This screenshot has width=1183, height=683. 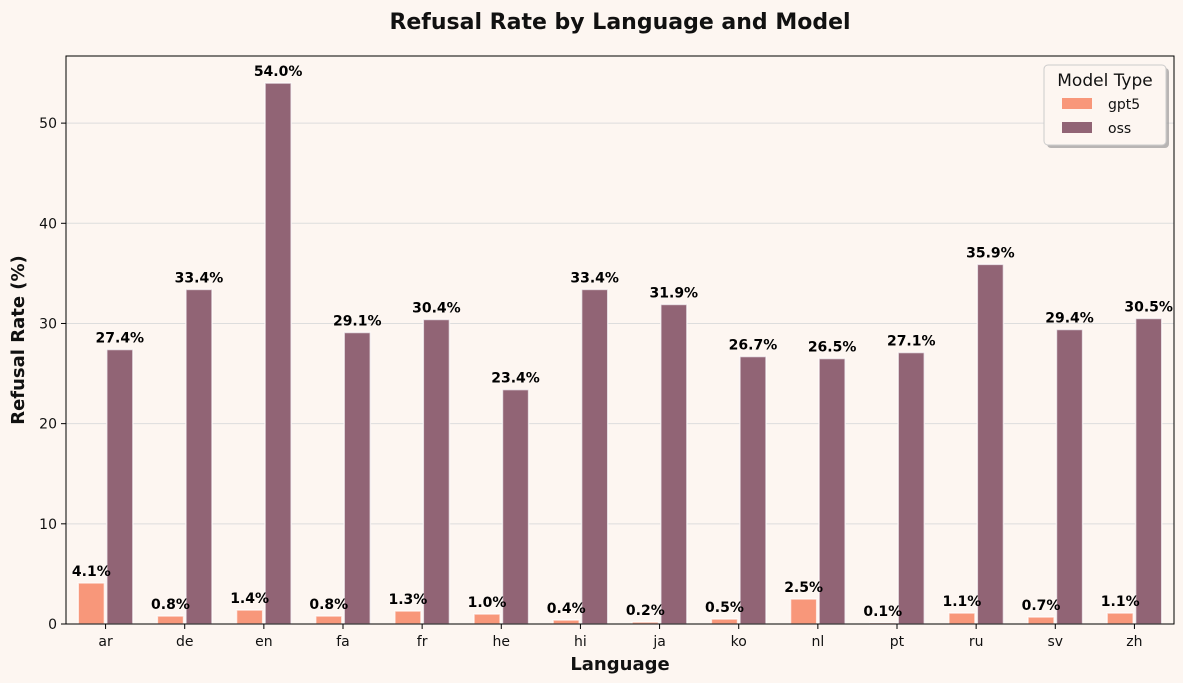 What do you see at coordinates (911, 488) in the screenshot?
I see `bar-oss-pt` at bounding box center [911, 488].